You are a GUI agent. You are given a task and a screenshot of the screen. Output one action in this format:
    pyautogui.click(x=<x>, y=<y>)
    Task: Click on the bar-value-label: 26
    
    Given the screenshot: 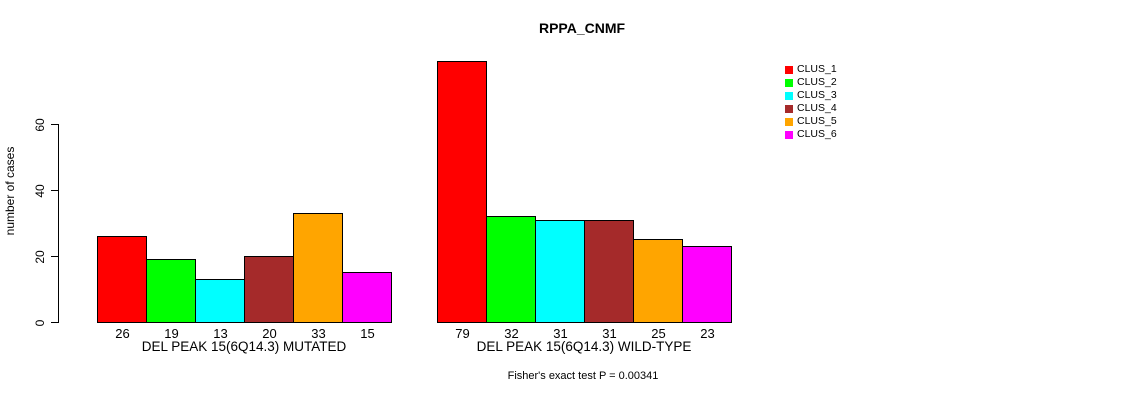 What is the action you would take?
    pyautogui.click(x=122, y=333)
    